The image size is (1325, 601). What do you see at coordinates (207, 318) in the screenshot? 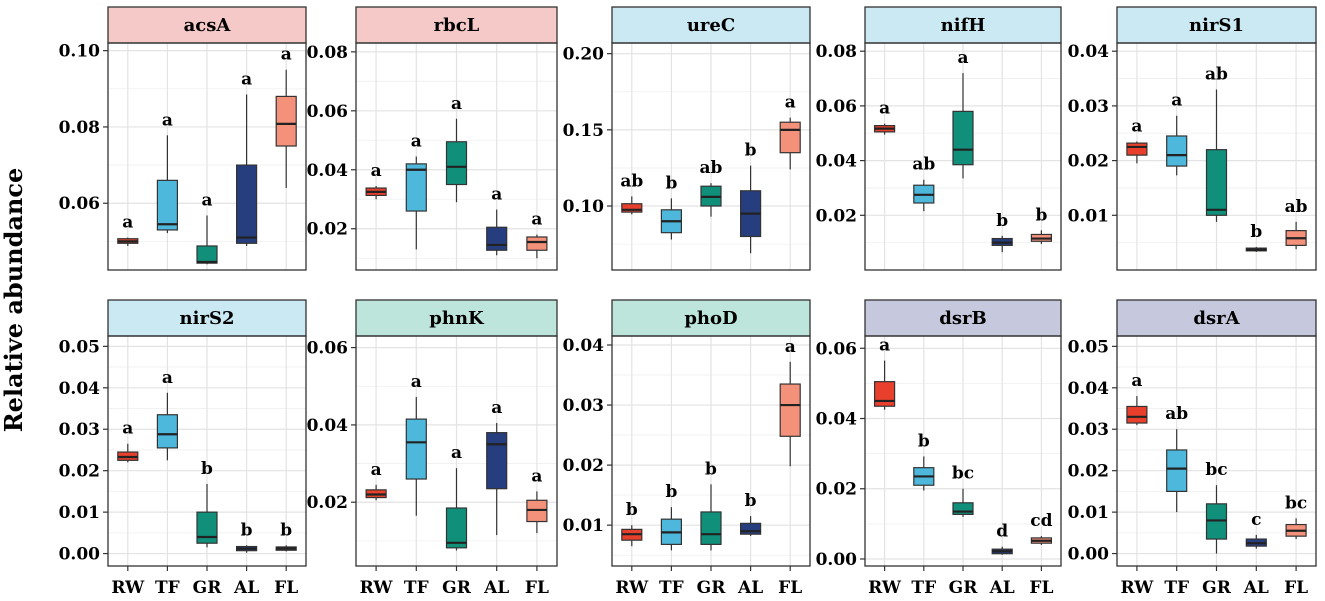
I see `strip-title: nirS2` at bounding box center [207, 318].